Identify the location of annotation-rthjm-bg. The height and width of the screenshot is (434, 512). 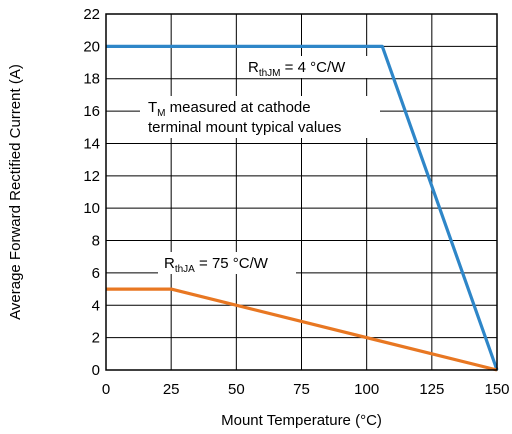
(308, 67).